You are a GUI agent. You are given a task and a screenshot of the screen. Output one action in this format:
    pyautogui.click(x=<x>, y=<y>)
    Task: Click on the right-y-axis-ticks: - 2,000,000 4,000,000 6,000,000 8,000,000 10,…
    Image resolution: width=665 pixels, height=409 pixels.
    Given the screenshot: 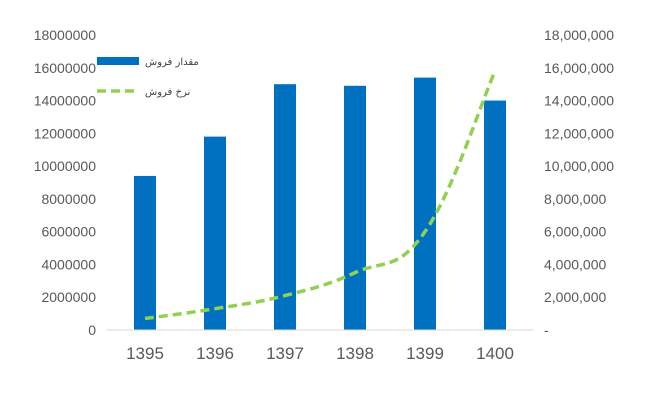 What is the action you would take?
    pyautogui.click(x=579, y=182)
    